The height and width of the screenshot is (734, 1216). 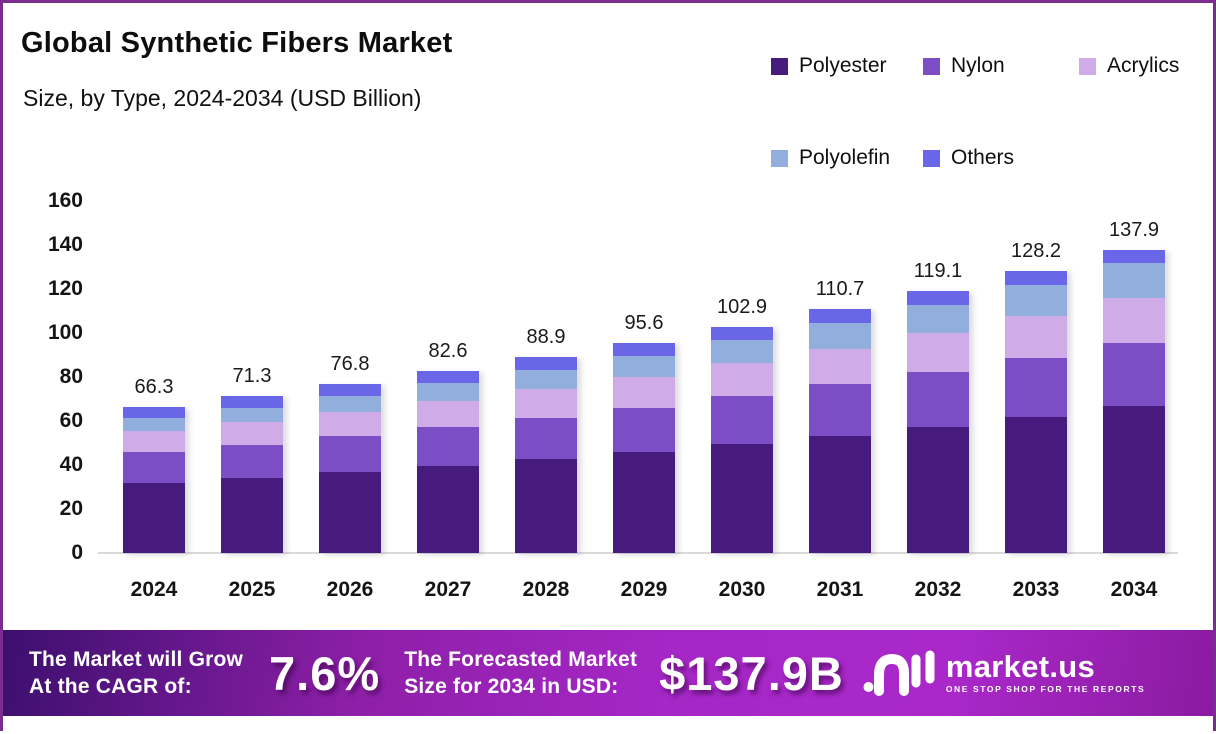 What do you see at coordinates (938, 399) in the screenshot?
I see `segment-nylon-2032` at bounding box center [938, 399].